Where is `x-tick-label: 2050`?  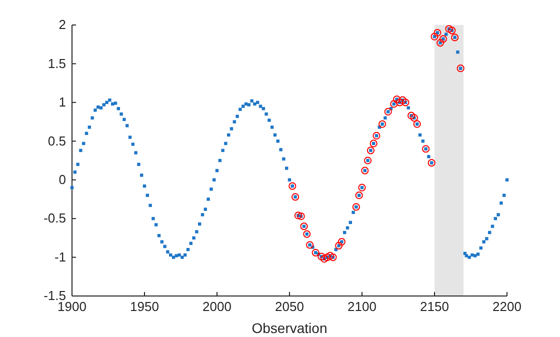 x-tick-label: 2050 is located at coordinates (289, 306).